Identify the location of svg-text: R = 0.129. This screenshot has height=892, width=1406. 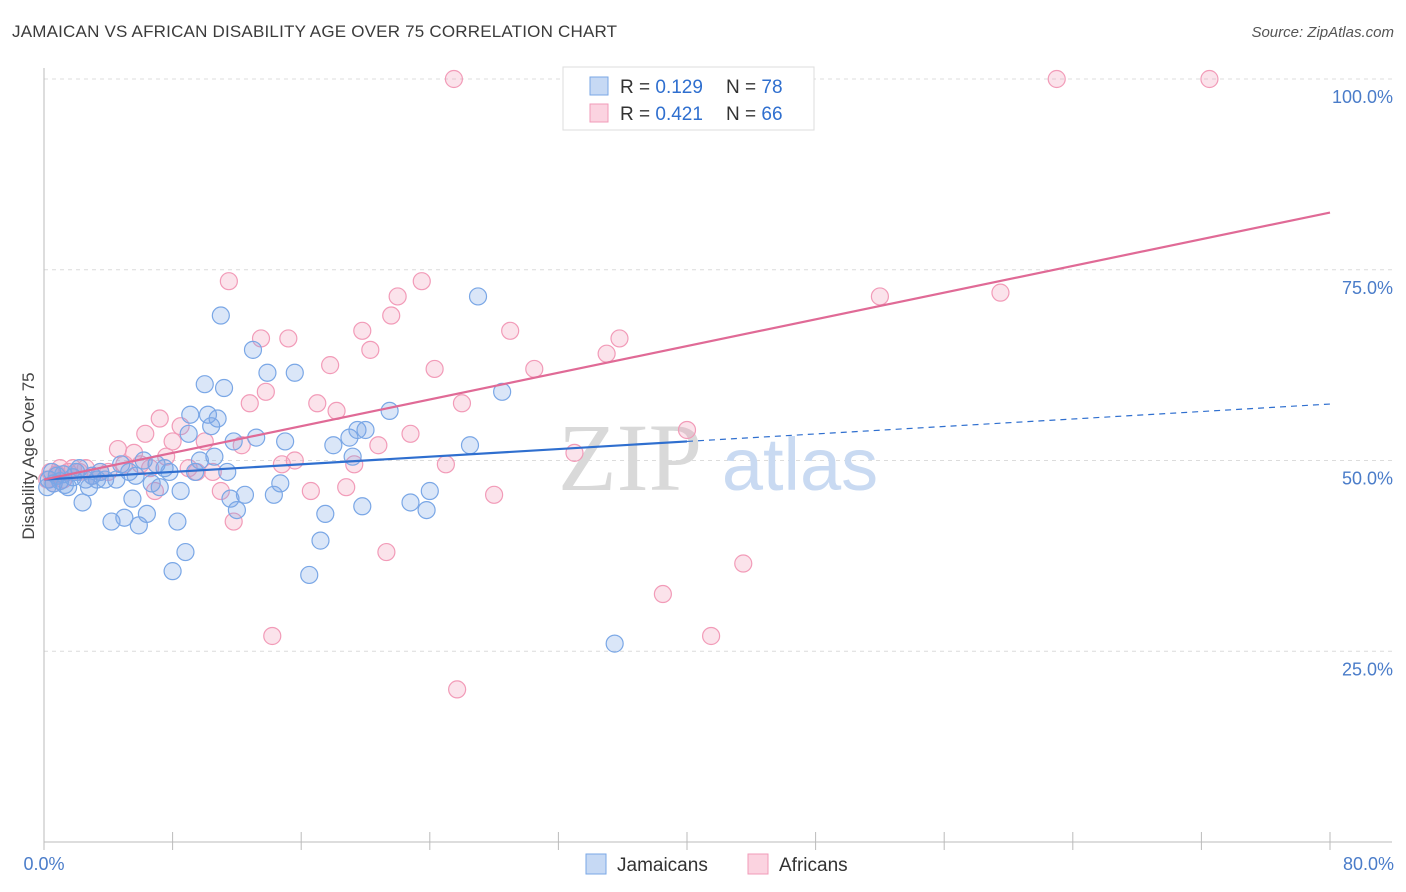
(661, 87).